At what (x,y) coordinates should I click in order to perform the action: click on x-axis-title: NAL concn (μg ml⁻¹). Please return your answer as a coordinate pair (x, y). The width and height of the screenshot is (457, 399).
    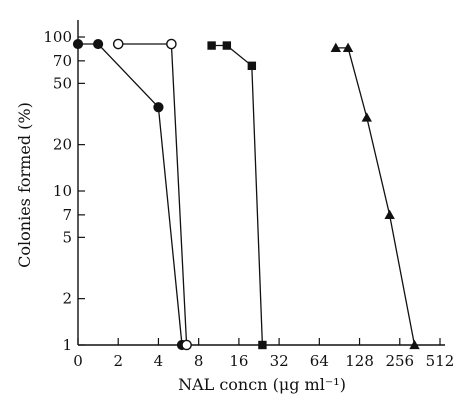
    Looking at the image, I should click on (262, 384).